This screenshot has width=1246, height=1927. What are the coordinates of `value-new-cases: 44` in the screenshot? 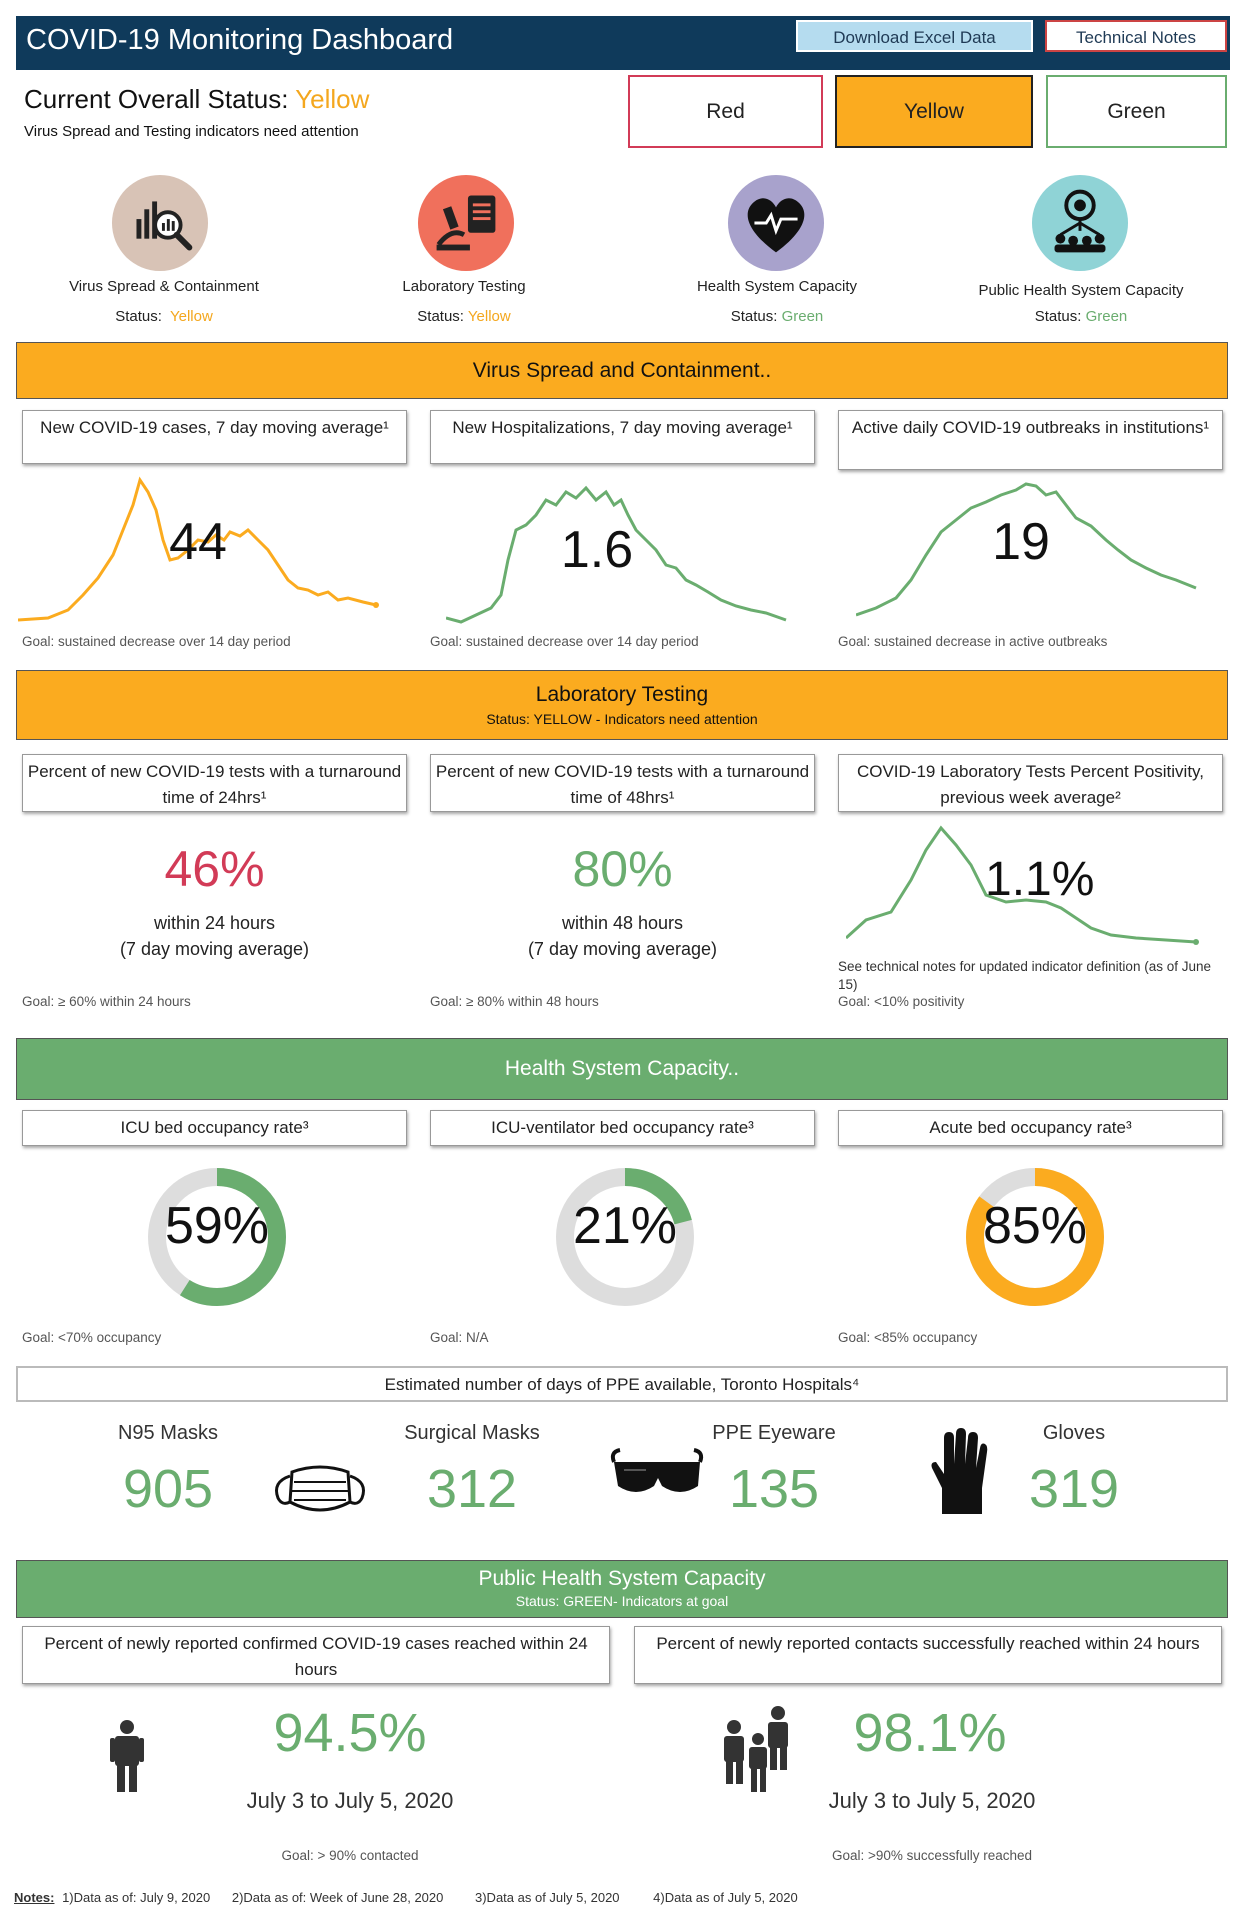 It's located at (198, 542).